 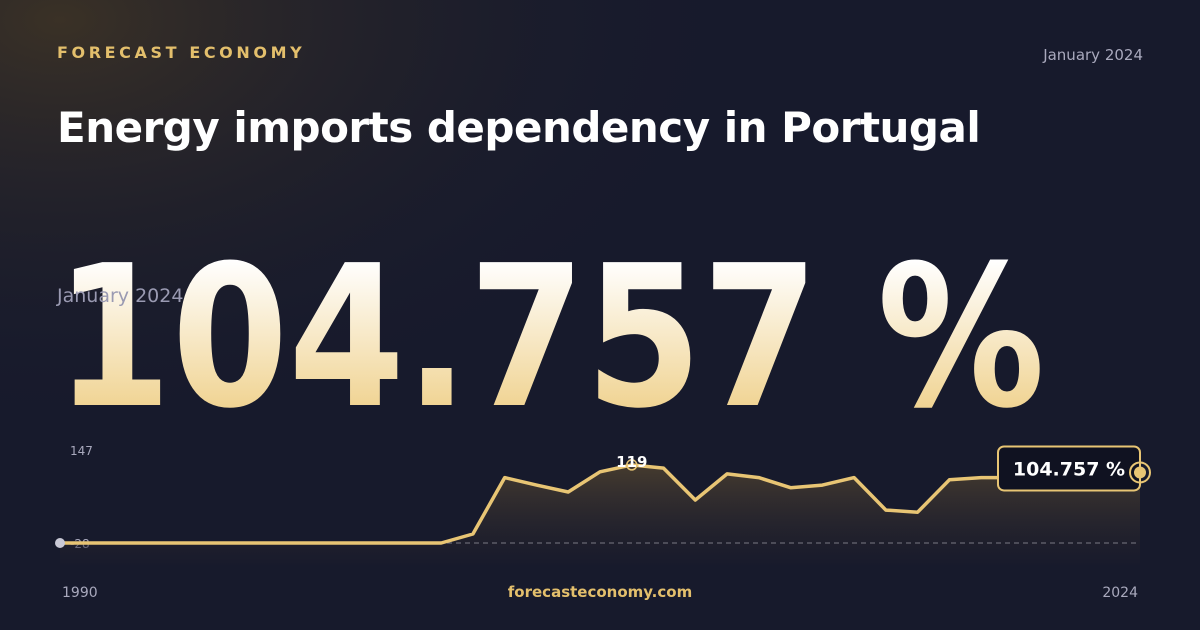 What do you see at coordinates (632, 465) in the screenshot?
I see `peak-point` at bounding box center [632, 465].